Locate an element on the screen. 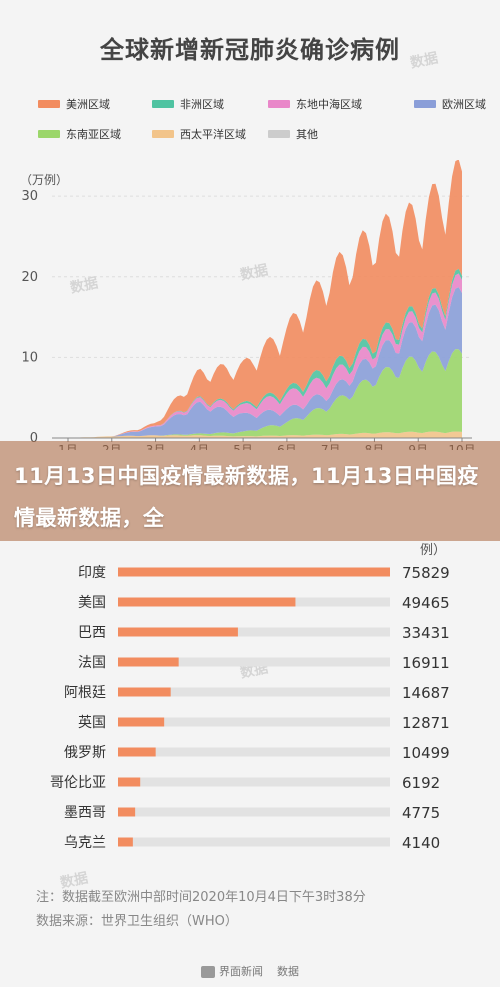 This screenshot has width=500, height=987. chart-title: 全球新增新冠肺炎确诊病例 is located at coordinates (250, 50).